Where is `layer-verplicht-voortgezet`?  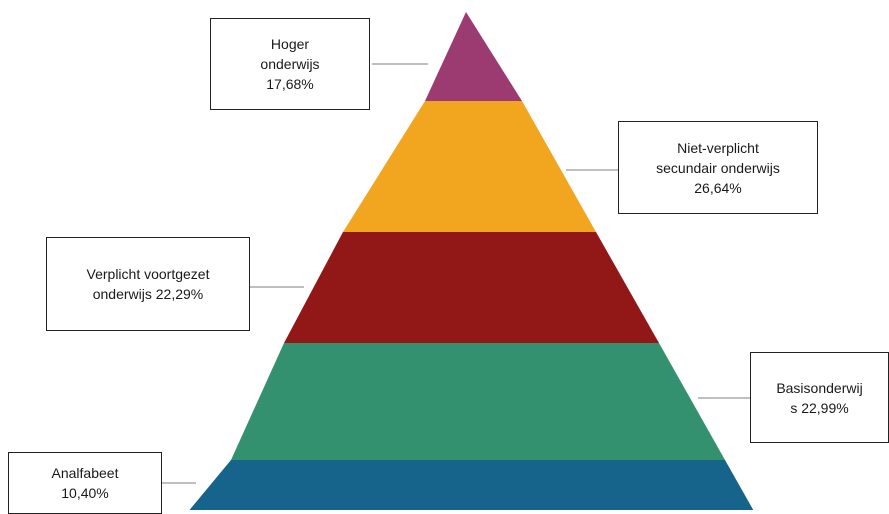 layer-verplicht-voortgezet is located at coordinates (471, 287).